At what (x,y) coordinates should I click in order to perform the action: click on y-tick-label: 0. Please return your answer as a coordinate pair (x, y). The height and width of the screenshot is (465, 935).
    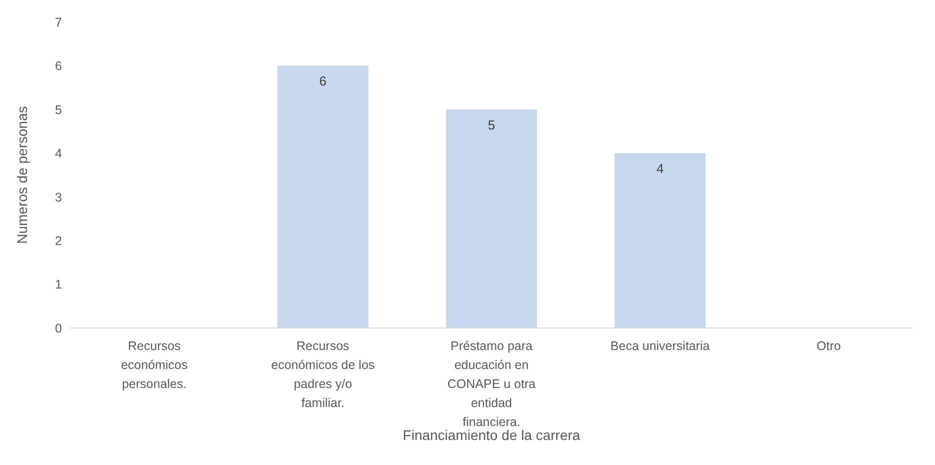
    Looking at the image, I should click on (58, 328).